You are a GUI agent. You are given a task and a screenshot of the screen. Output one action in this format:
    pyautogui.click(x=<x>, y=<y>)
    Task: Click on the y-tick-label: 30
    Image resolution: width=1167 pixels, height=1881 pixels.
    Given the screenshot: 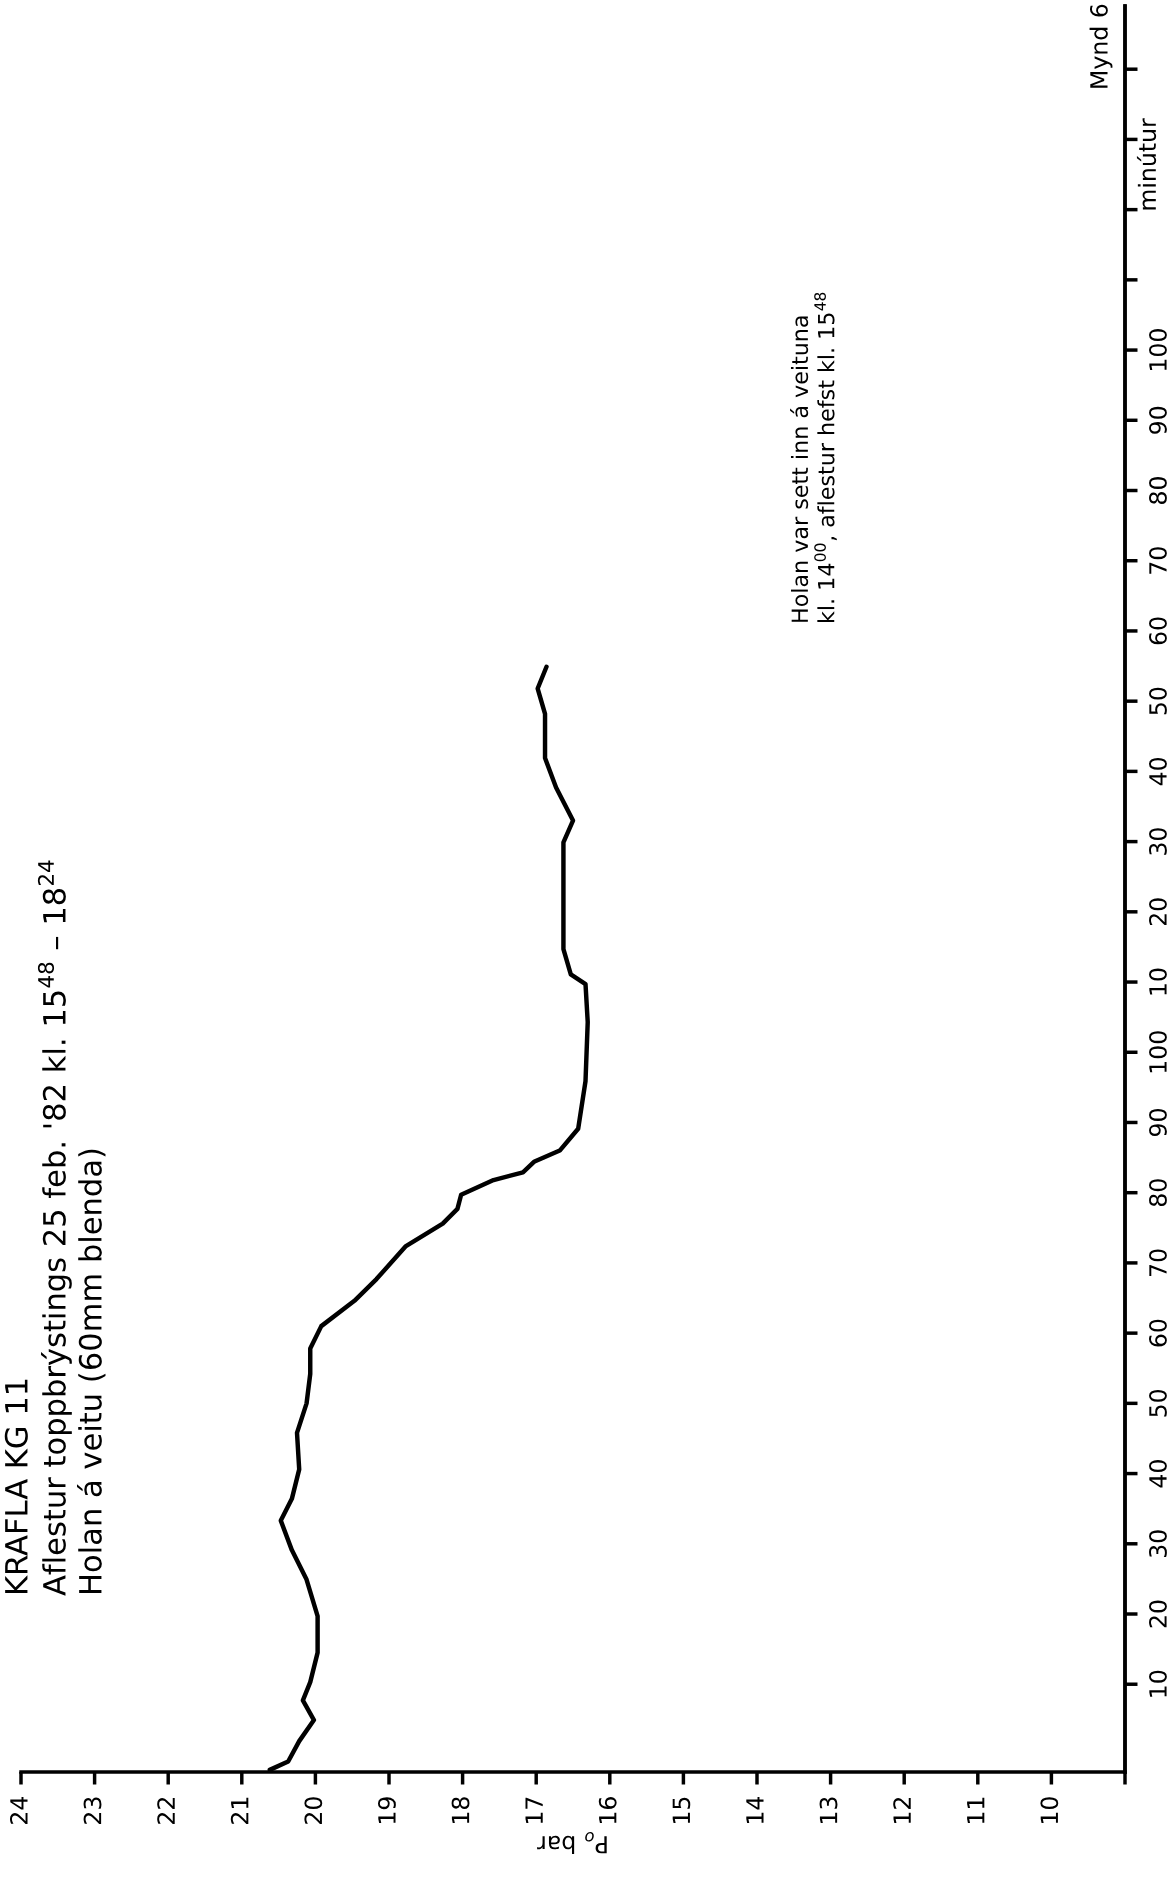 What is the action you would take?
    pyautogui.click(x=1158, y=1544)
    